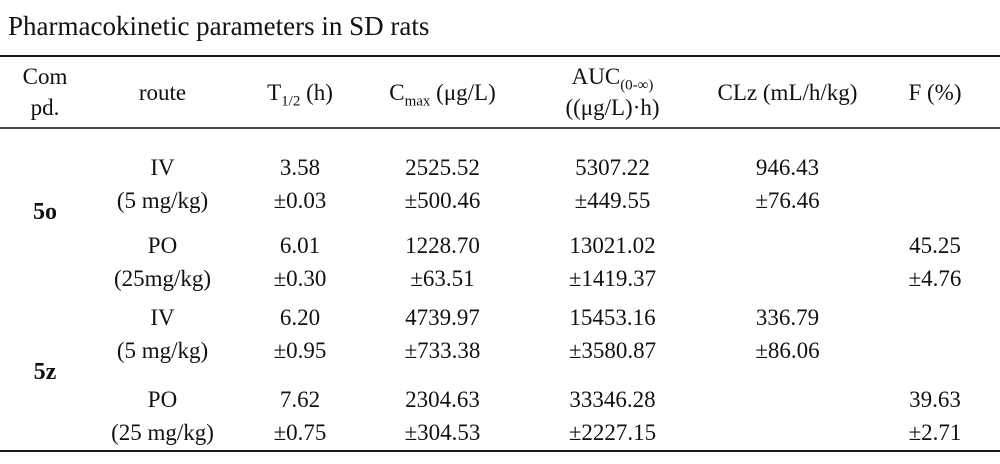 The image size is (1000, 464). I want to click on clz-cell: 946.43 ±76.46, so click(787, 172).